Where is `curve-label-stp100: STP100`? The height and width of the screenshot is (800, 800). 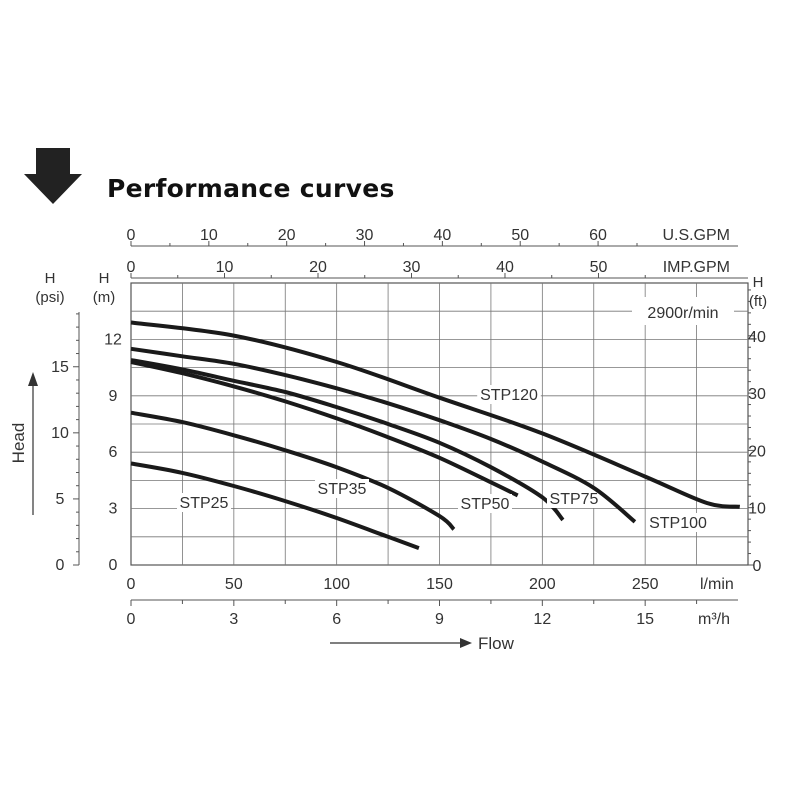 curve-label-stp100: STP100 is located at coordinates (678, 523).